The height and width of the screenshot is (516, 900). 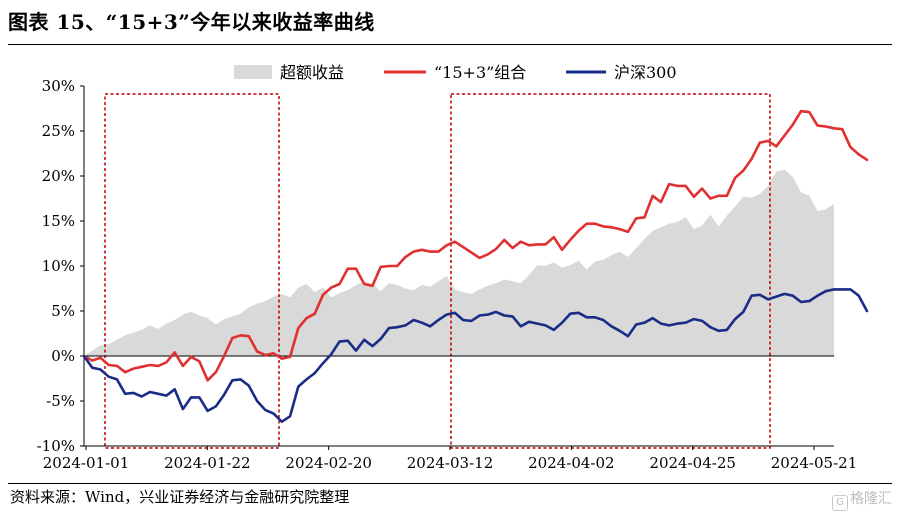 What do you see at coordinates (253, 72) in the screenshot?
I see `legend-swatch-excess` at bounding box center [253, 72].